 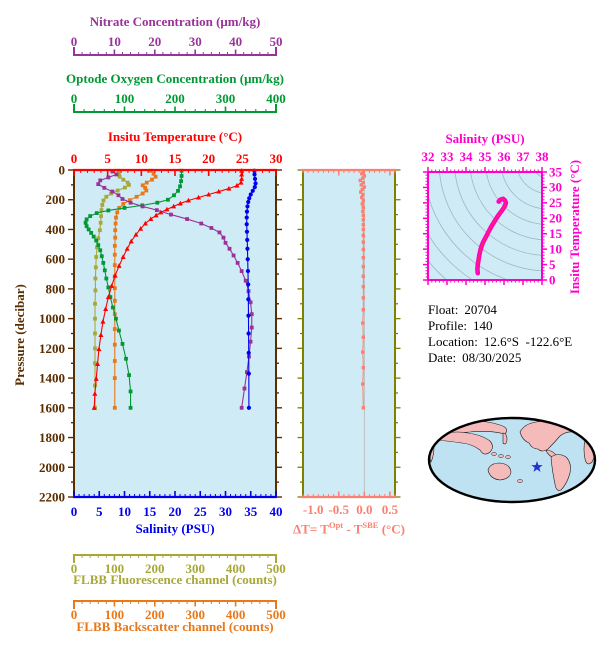 What do you see at coordinates (178, 611) in the screenshot?
I see `backscatter-axis: 0 100 200 300 400 500` at bounding box center [178, 611].